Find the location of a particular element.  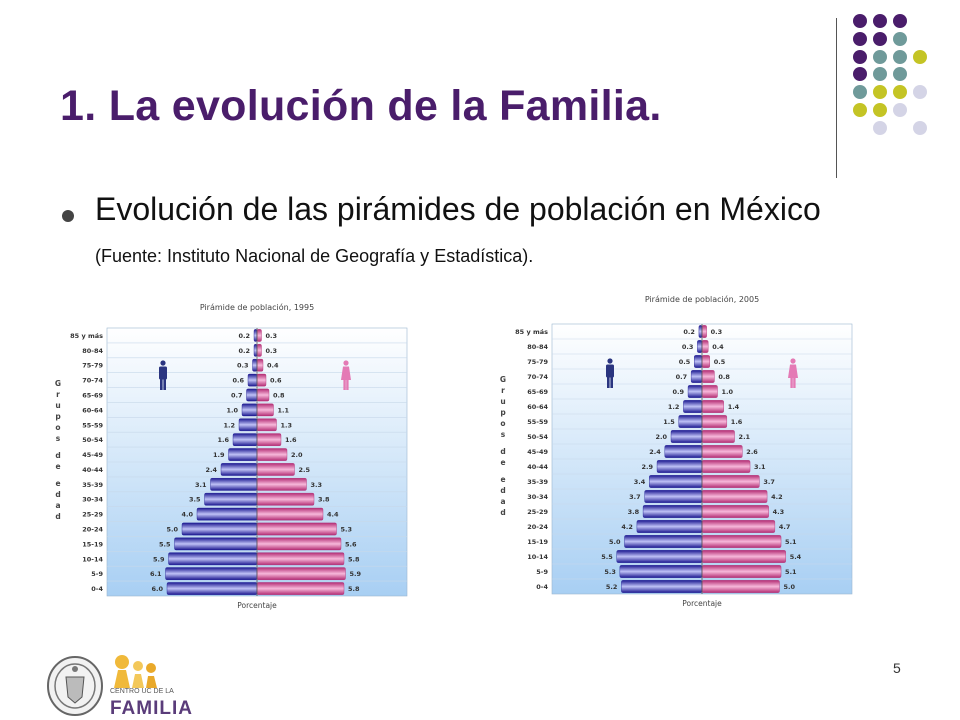

male-value-label: 1.5 is located at coordinates (669, 422).